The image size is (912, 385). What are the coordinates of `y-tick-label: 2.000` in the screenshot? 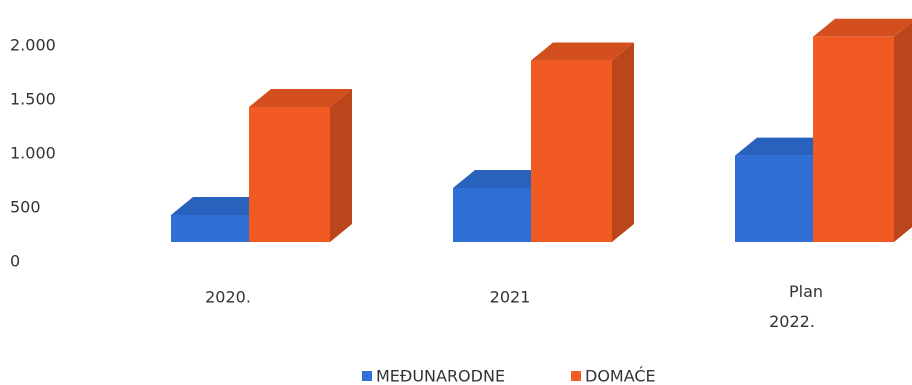 It's located at (33, 45).